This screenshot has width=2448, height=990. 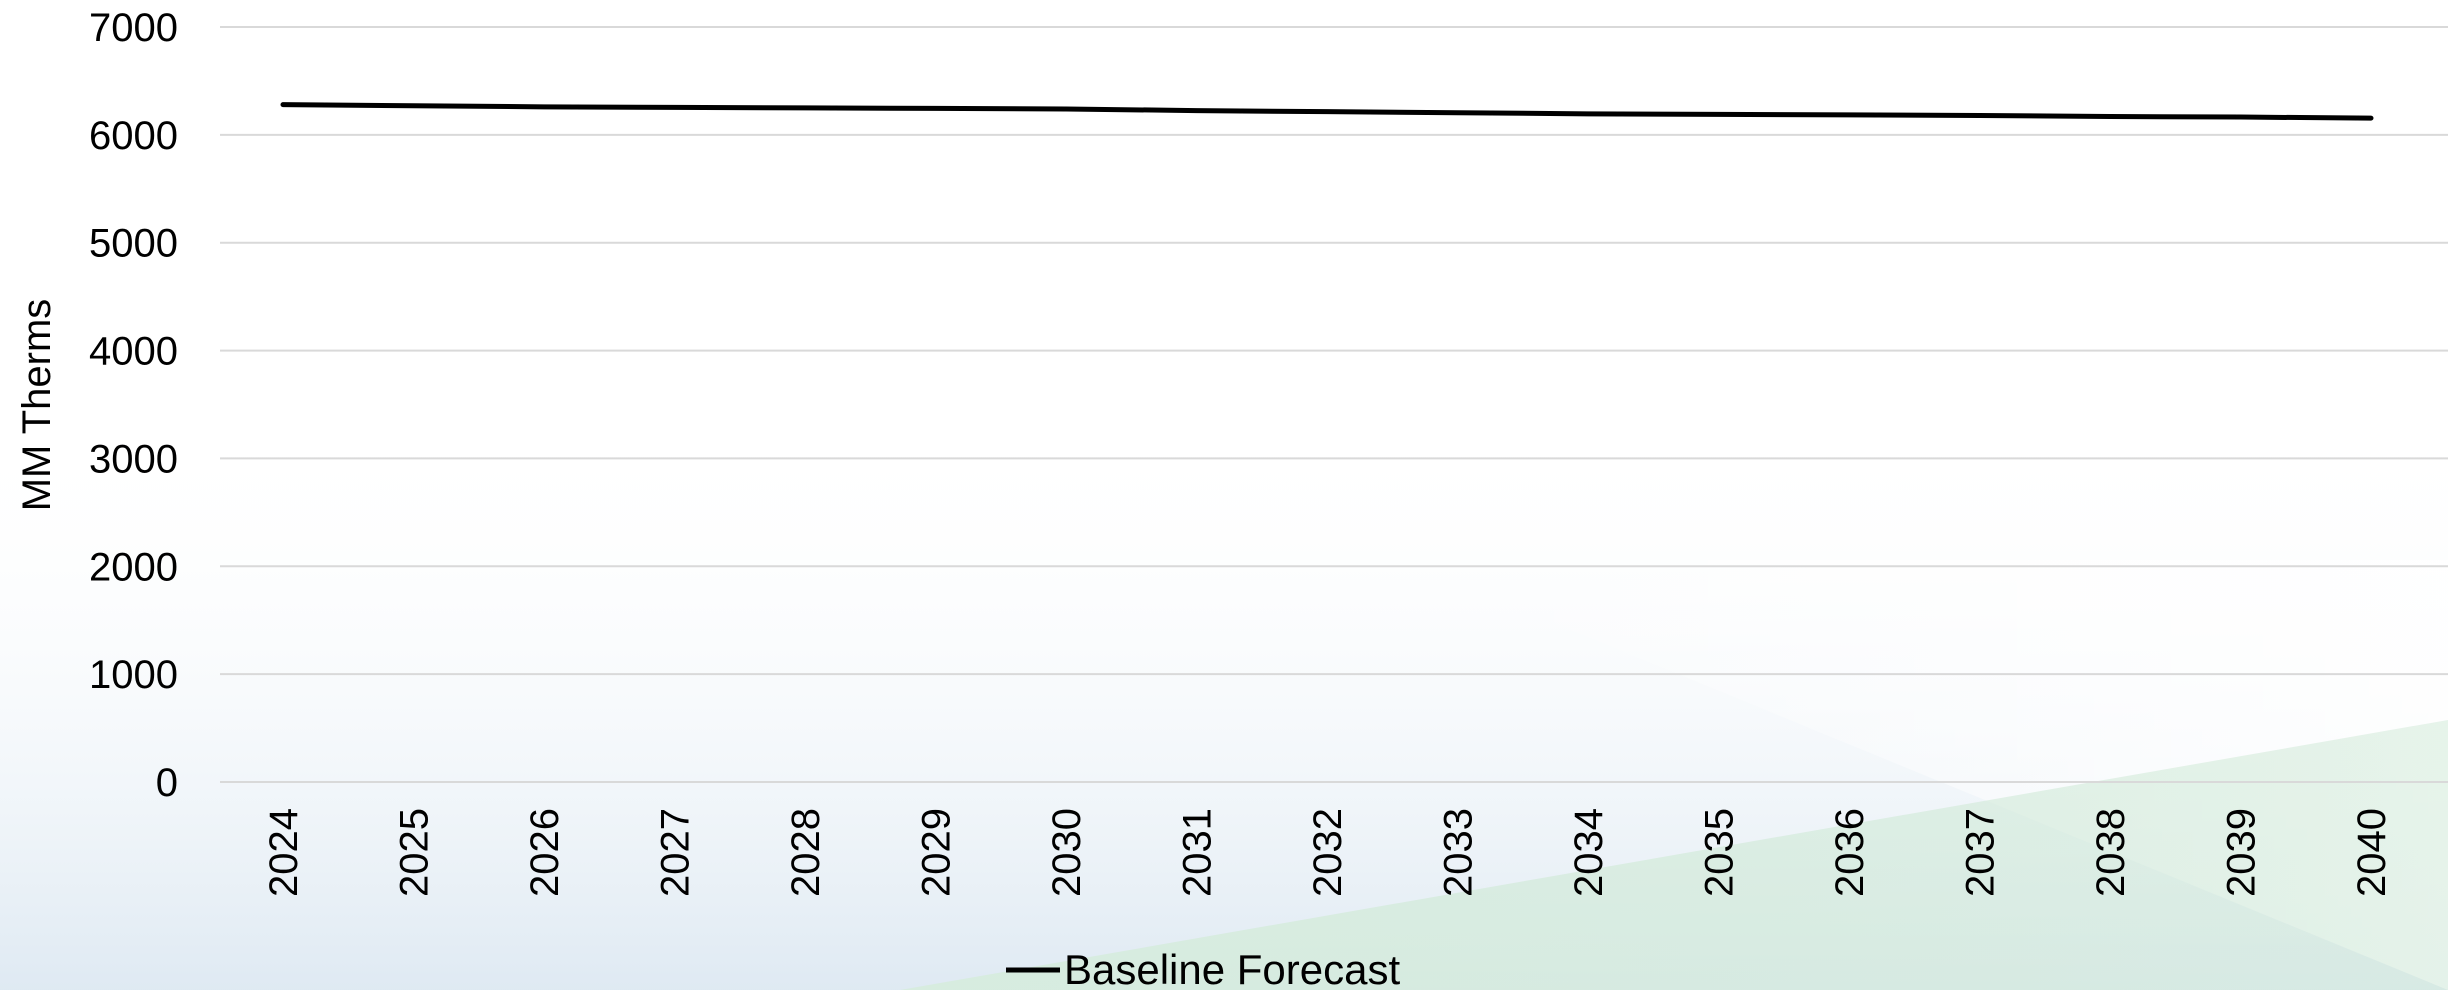 I want to click on x-tick-label: 2028, so click(x=806, y=852).